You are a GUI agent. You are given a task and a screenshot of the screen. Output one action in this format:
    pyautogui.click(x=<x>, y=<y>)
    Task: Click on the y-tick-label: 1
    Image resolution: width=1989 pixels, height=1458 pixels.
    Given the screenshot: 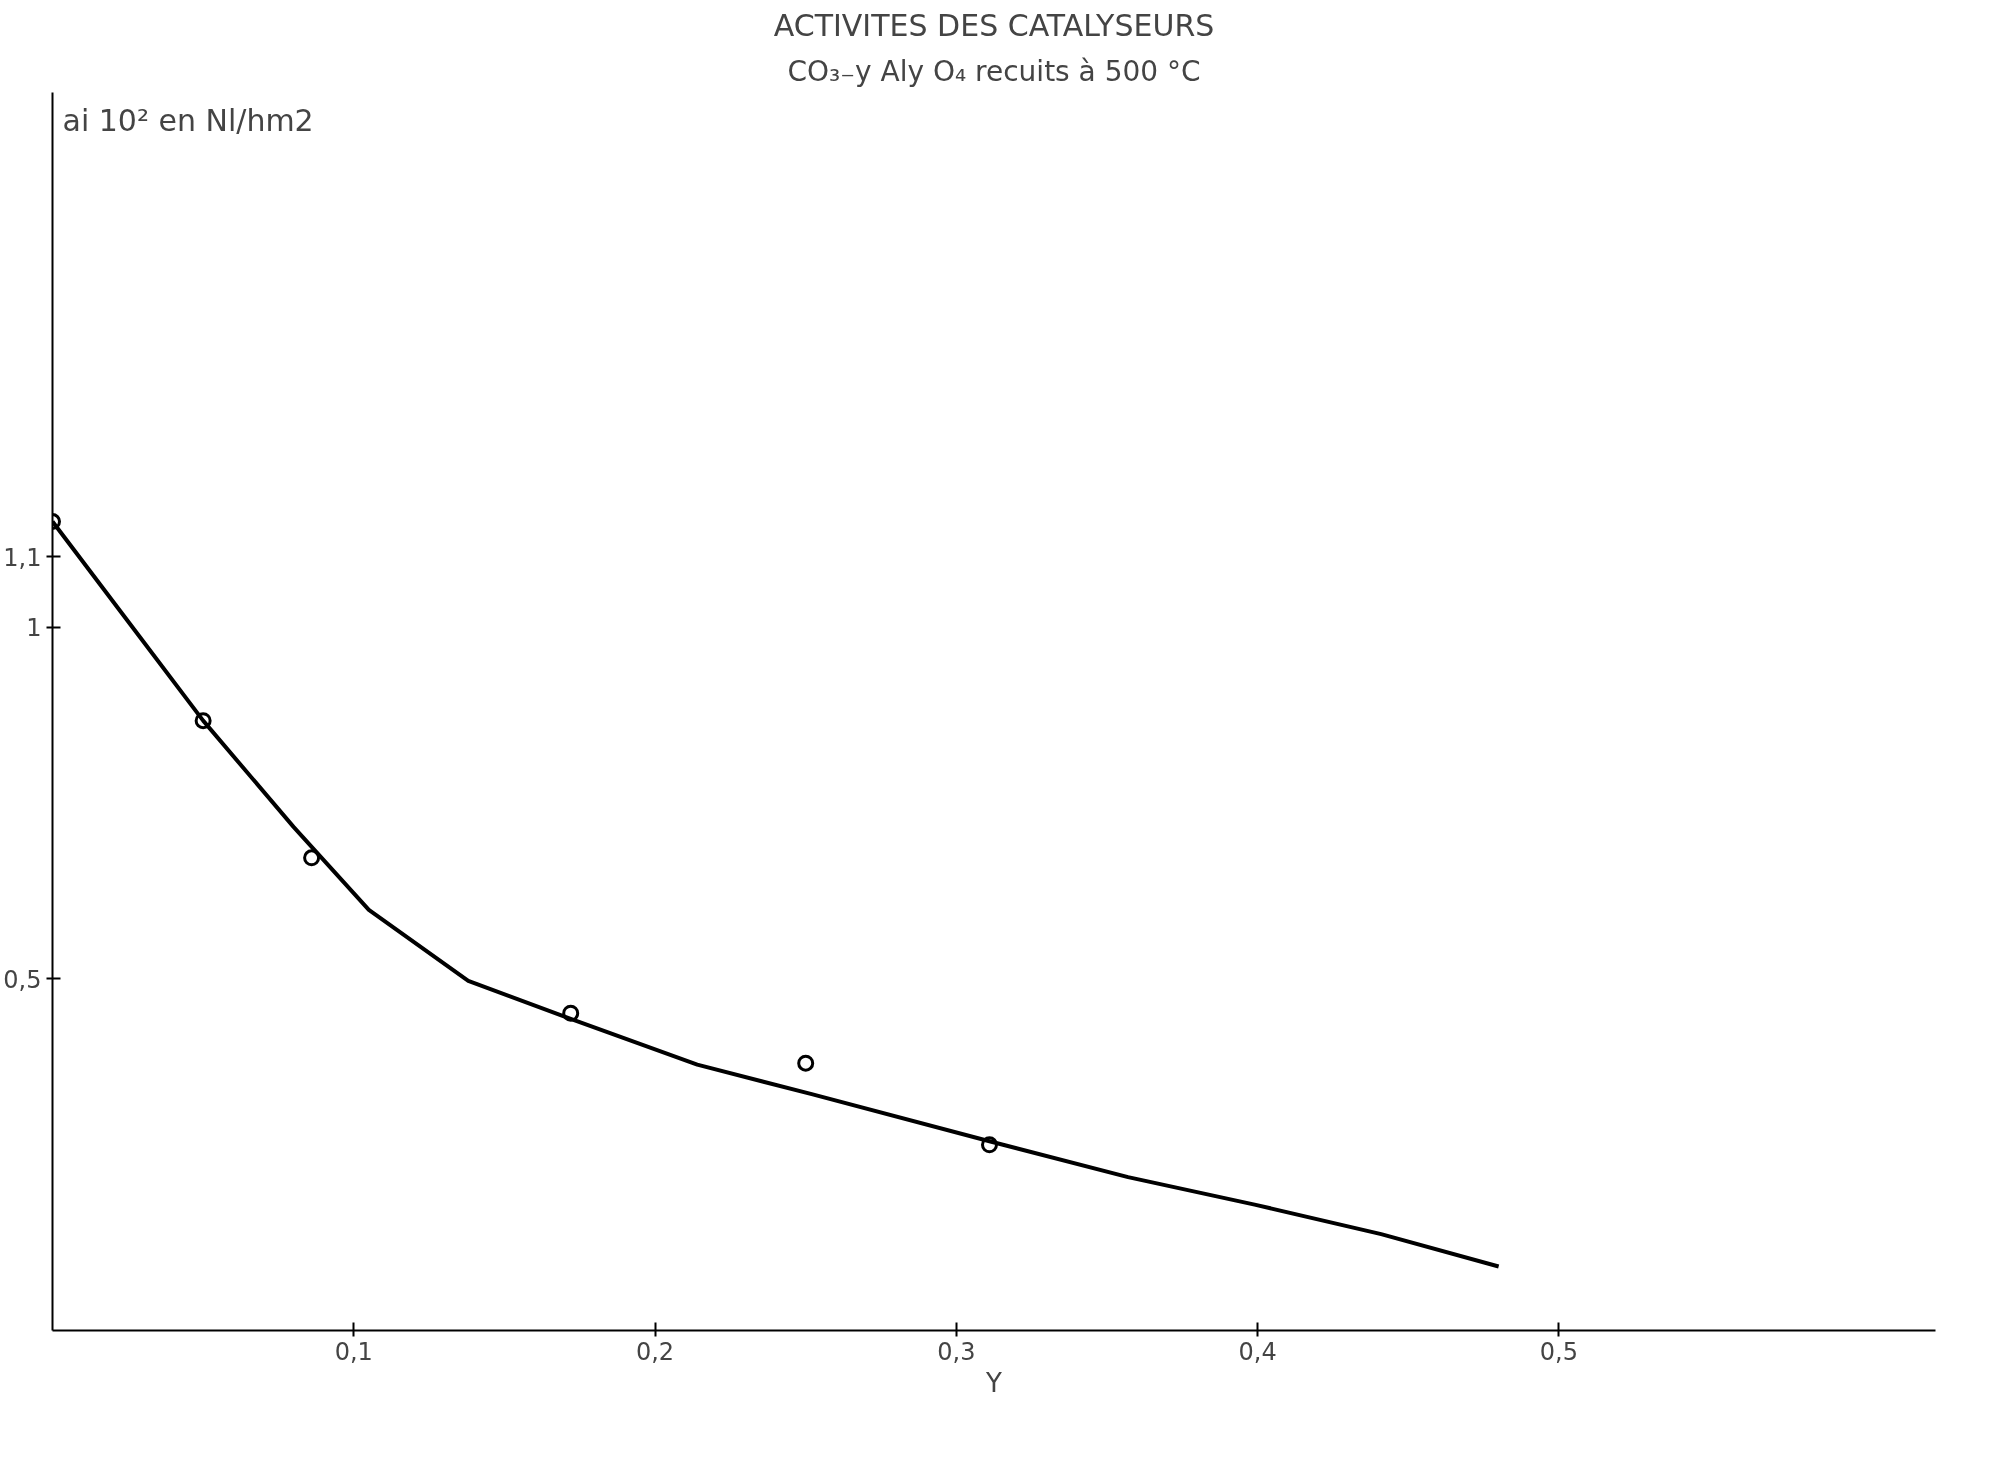 What is the action you would take?
    pyautogui.click(x=34, y=628)
    